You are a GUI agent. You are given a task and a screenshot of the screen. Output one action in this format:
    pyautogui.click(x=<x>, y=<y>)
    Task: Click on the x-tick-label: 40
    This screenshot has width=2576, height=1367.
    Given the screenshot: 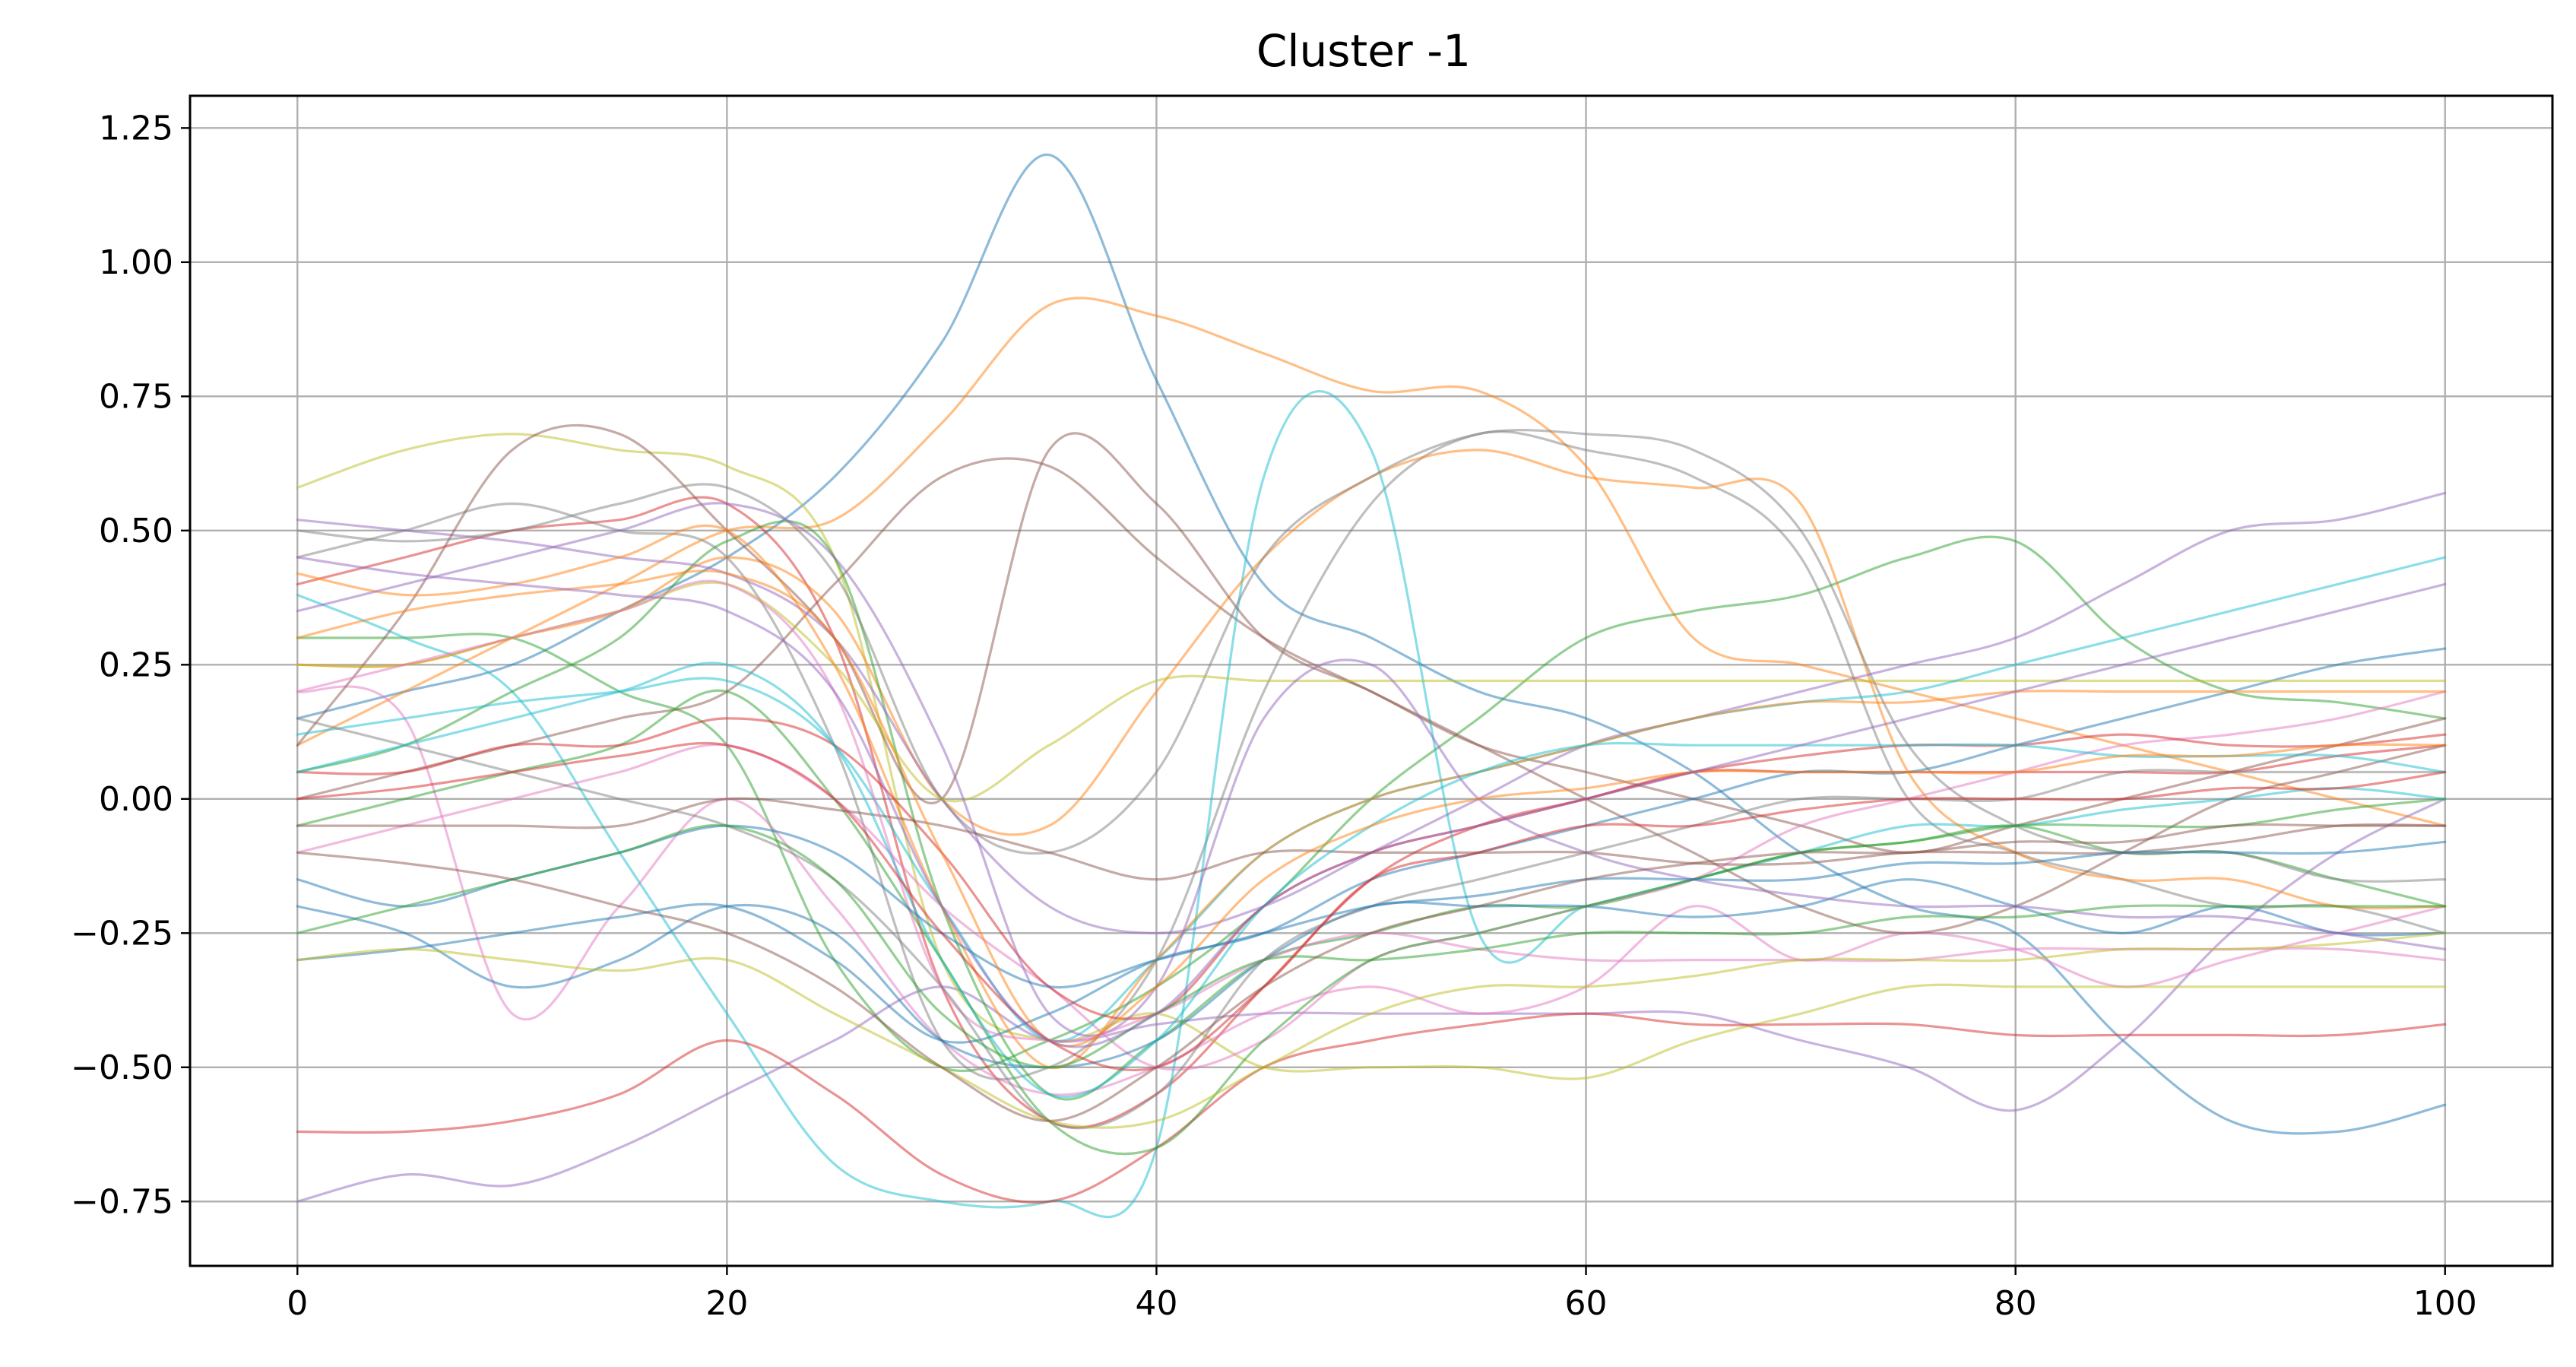 What is the action you would take?
    pyautogui.click(x=1156, y=1303)
    